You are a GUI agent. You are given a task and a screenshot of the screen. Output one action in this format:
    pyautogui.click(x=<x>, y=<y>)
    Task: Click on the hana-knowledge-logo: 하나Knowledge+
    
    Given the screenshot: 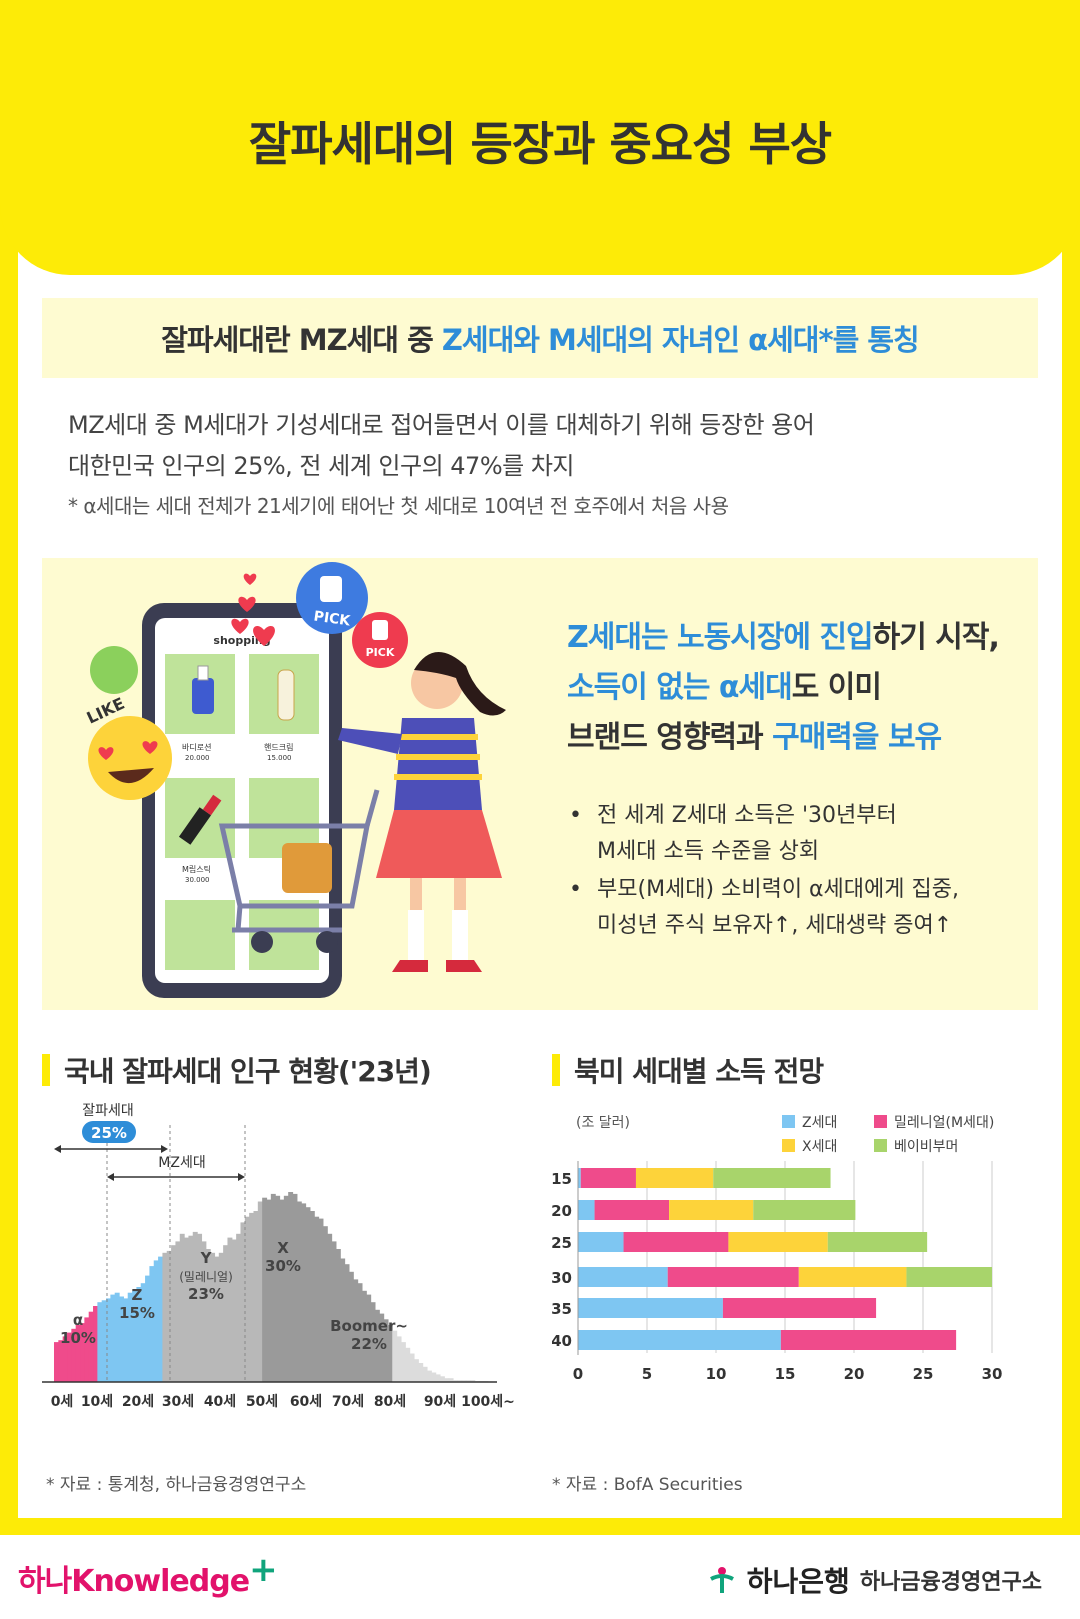 What is the action you would take?
    pyautogui.click(x=148, y=1575)
    